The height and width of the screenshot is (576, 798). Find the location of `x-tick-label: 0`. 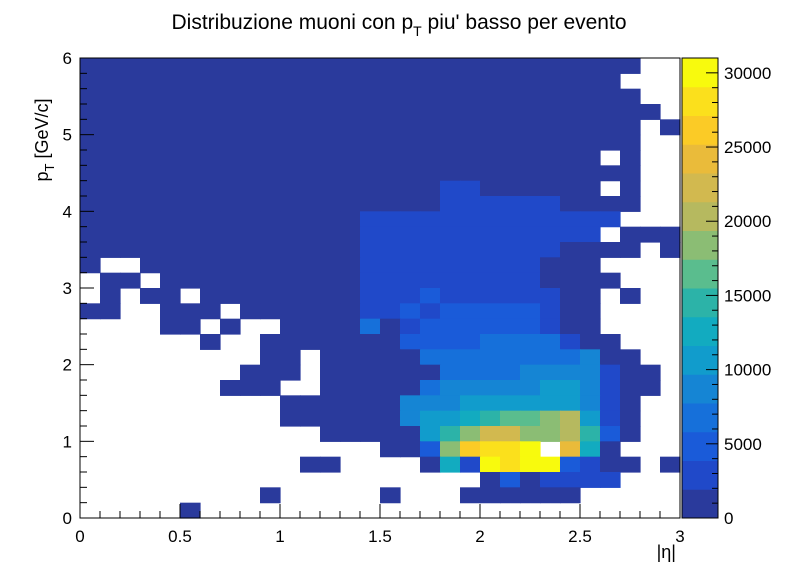

x-tick-label: 0 is located at coordinates (79, 536).